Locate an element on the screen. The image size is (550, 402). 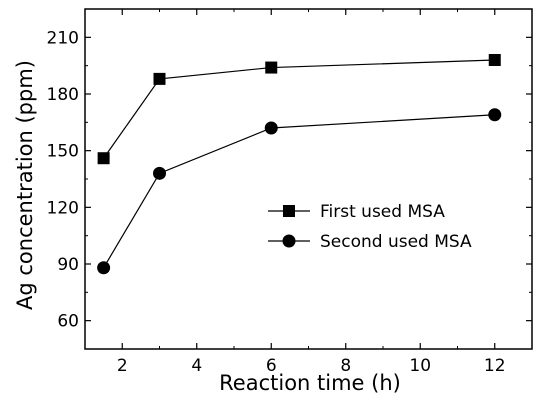
y-tick-label: 120 is located at coordinates (63, 208).